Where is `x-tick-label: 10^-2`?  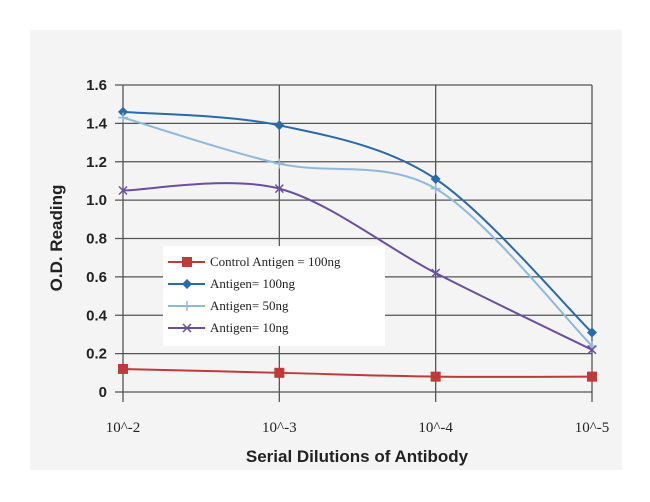
x-tick-label: 10^-2 is located at coordinates (123, 428).